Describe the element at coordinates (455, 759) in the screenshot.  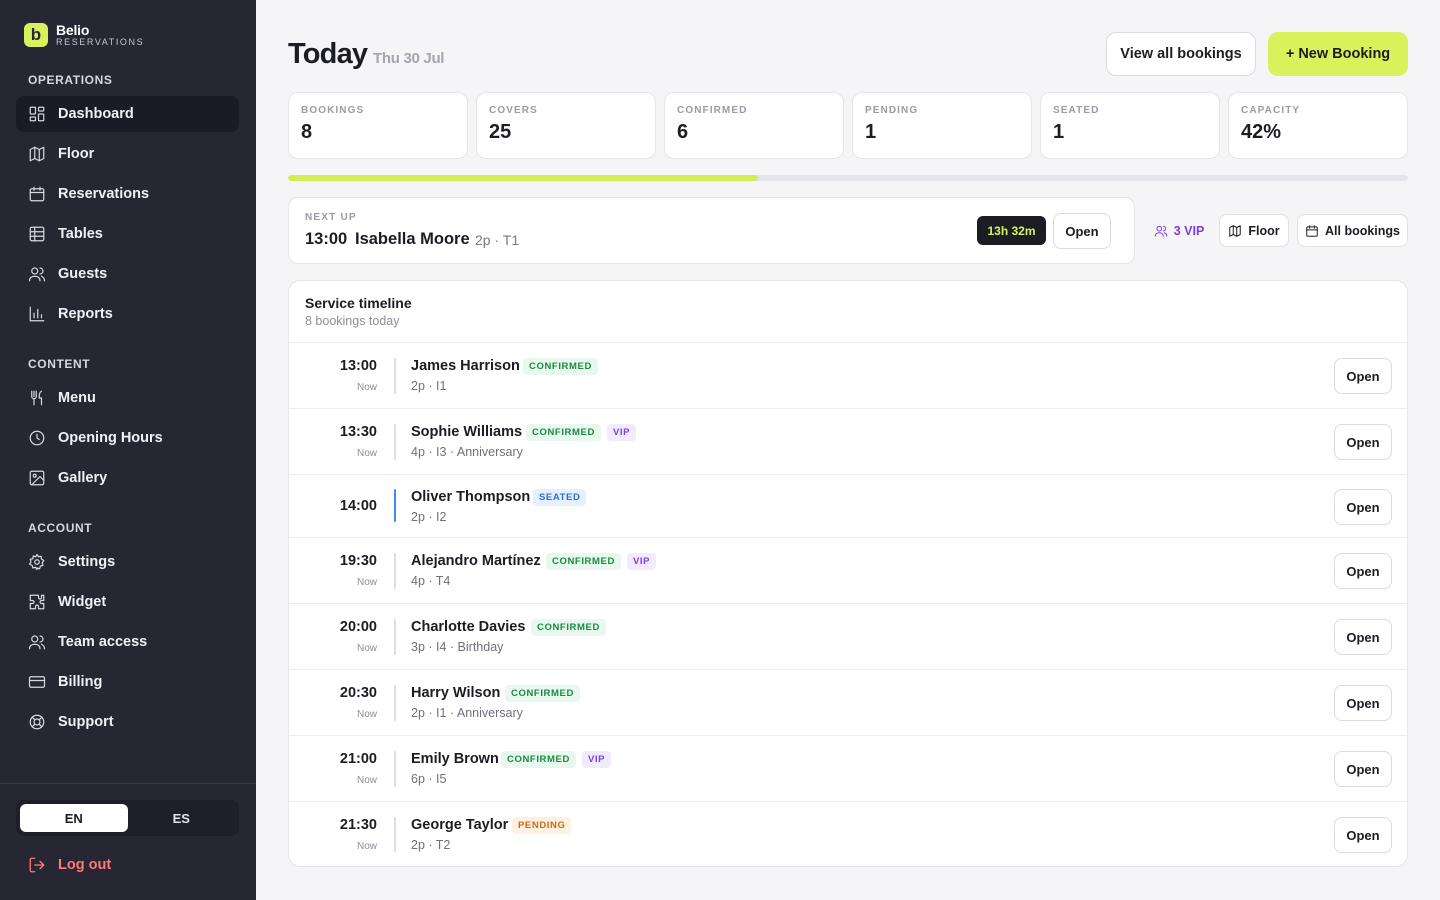
I see `booking-guest-name: Emily Brown` at that location.